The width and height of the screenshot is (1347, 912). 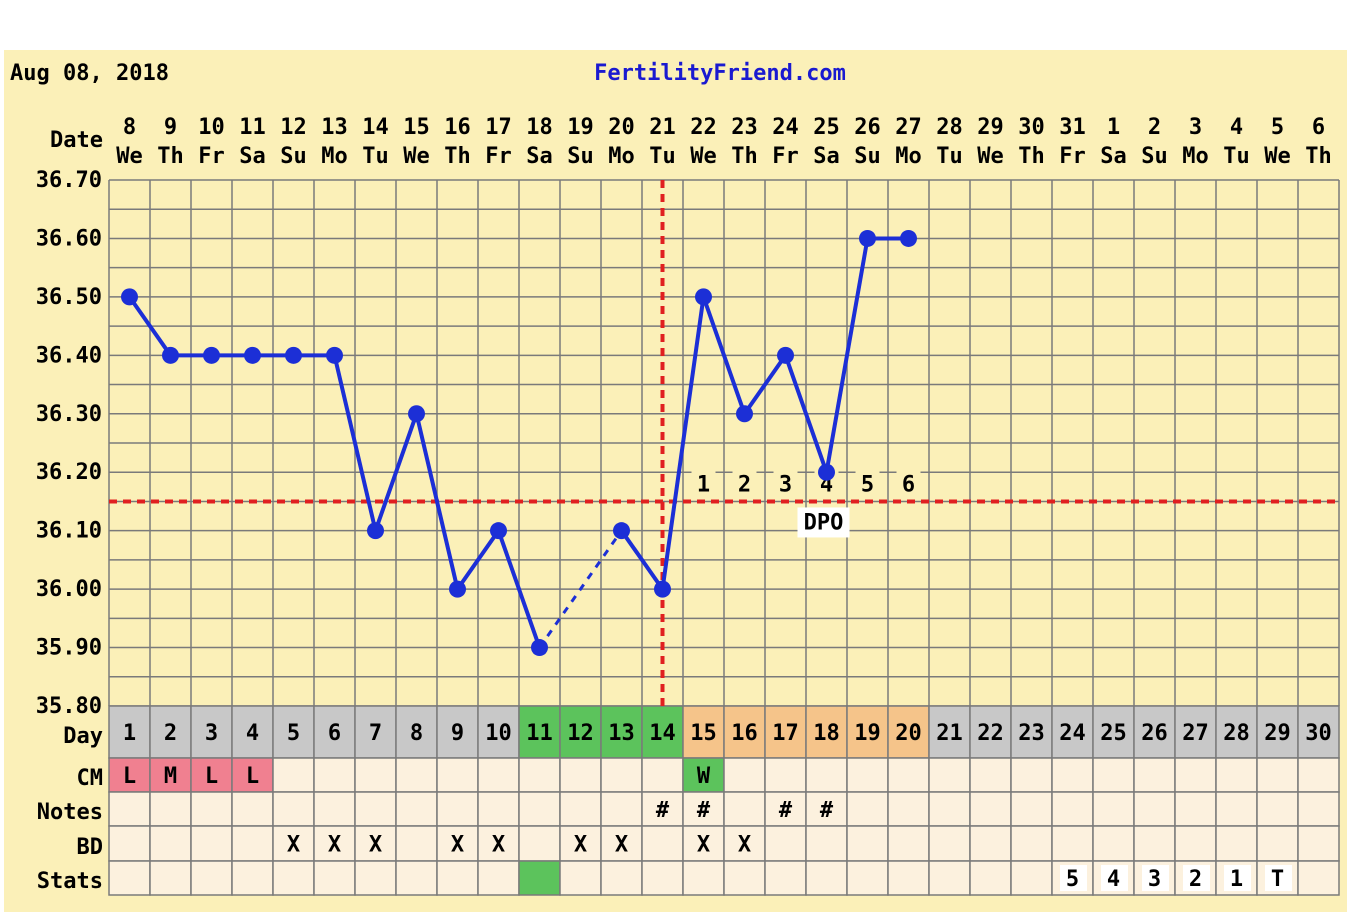 I want to click on day-cell-text: 15, so click(x=703, y=733).